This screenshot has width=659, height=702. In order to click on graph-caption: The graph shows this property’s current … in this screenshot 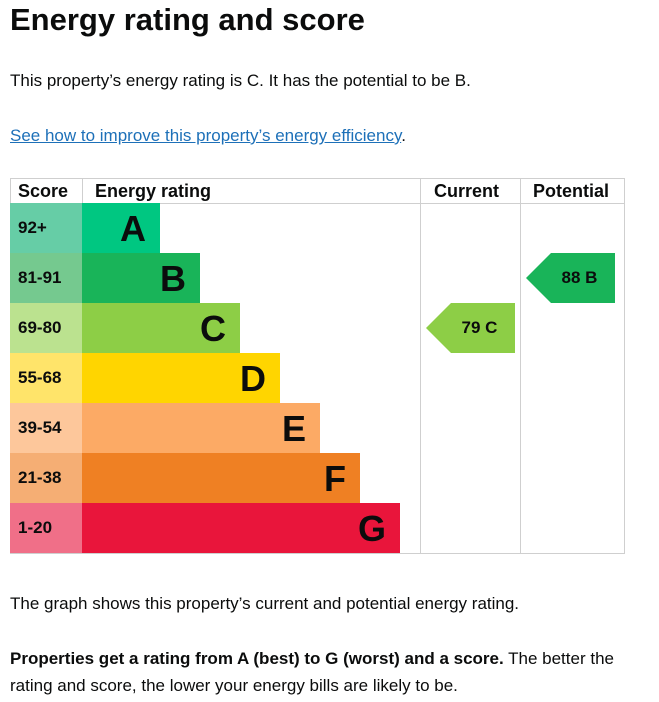, I will do `click(265, 603)`.